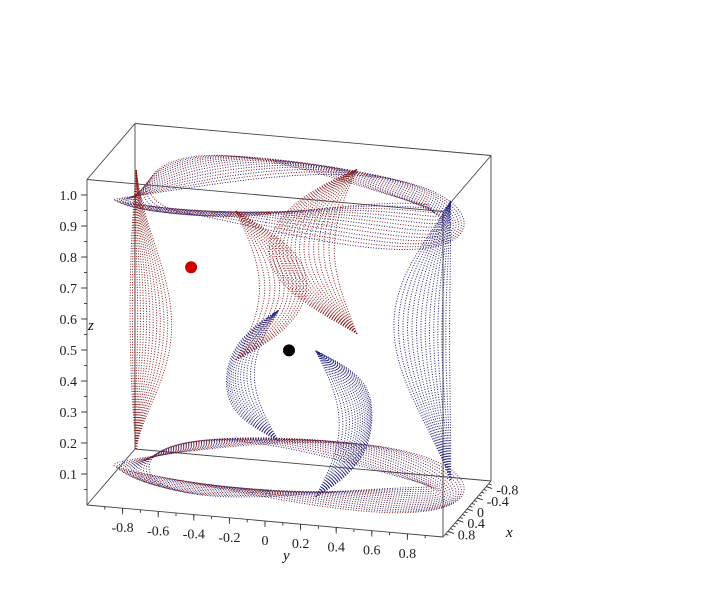  I want to click on z-tick-label: 0.7, so click(69, 289).